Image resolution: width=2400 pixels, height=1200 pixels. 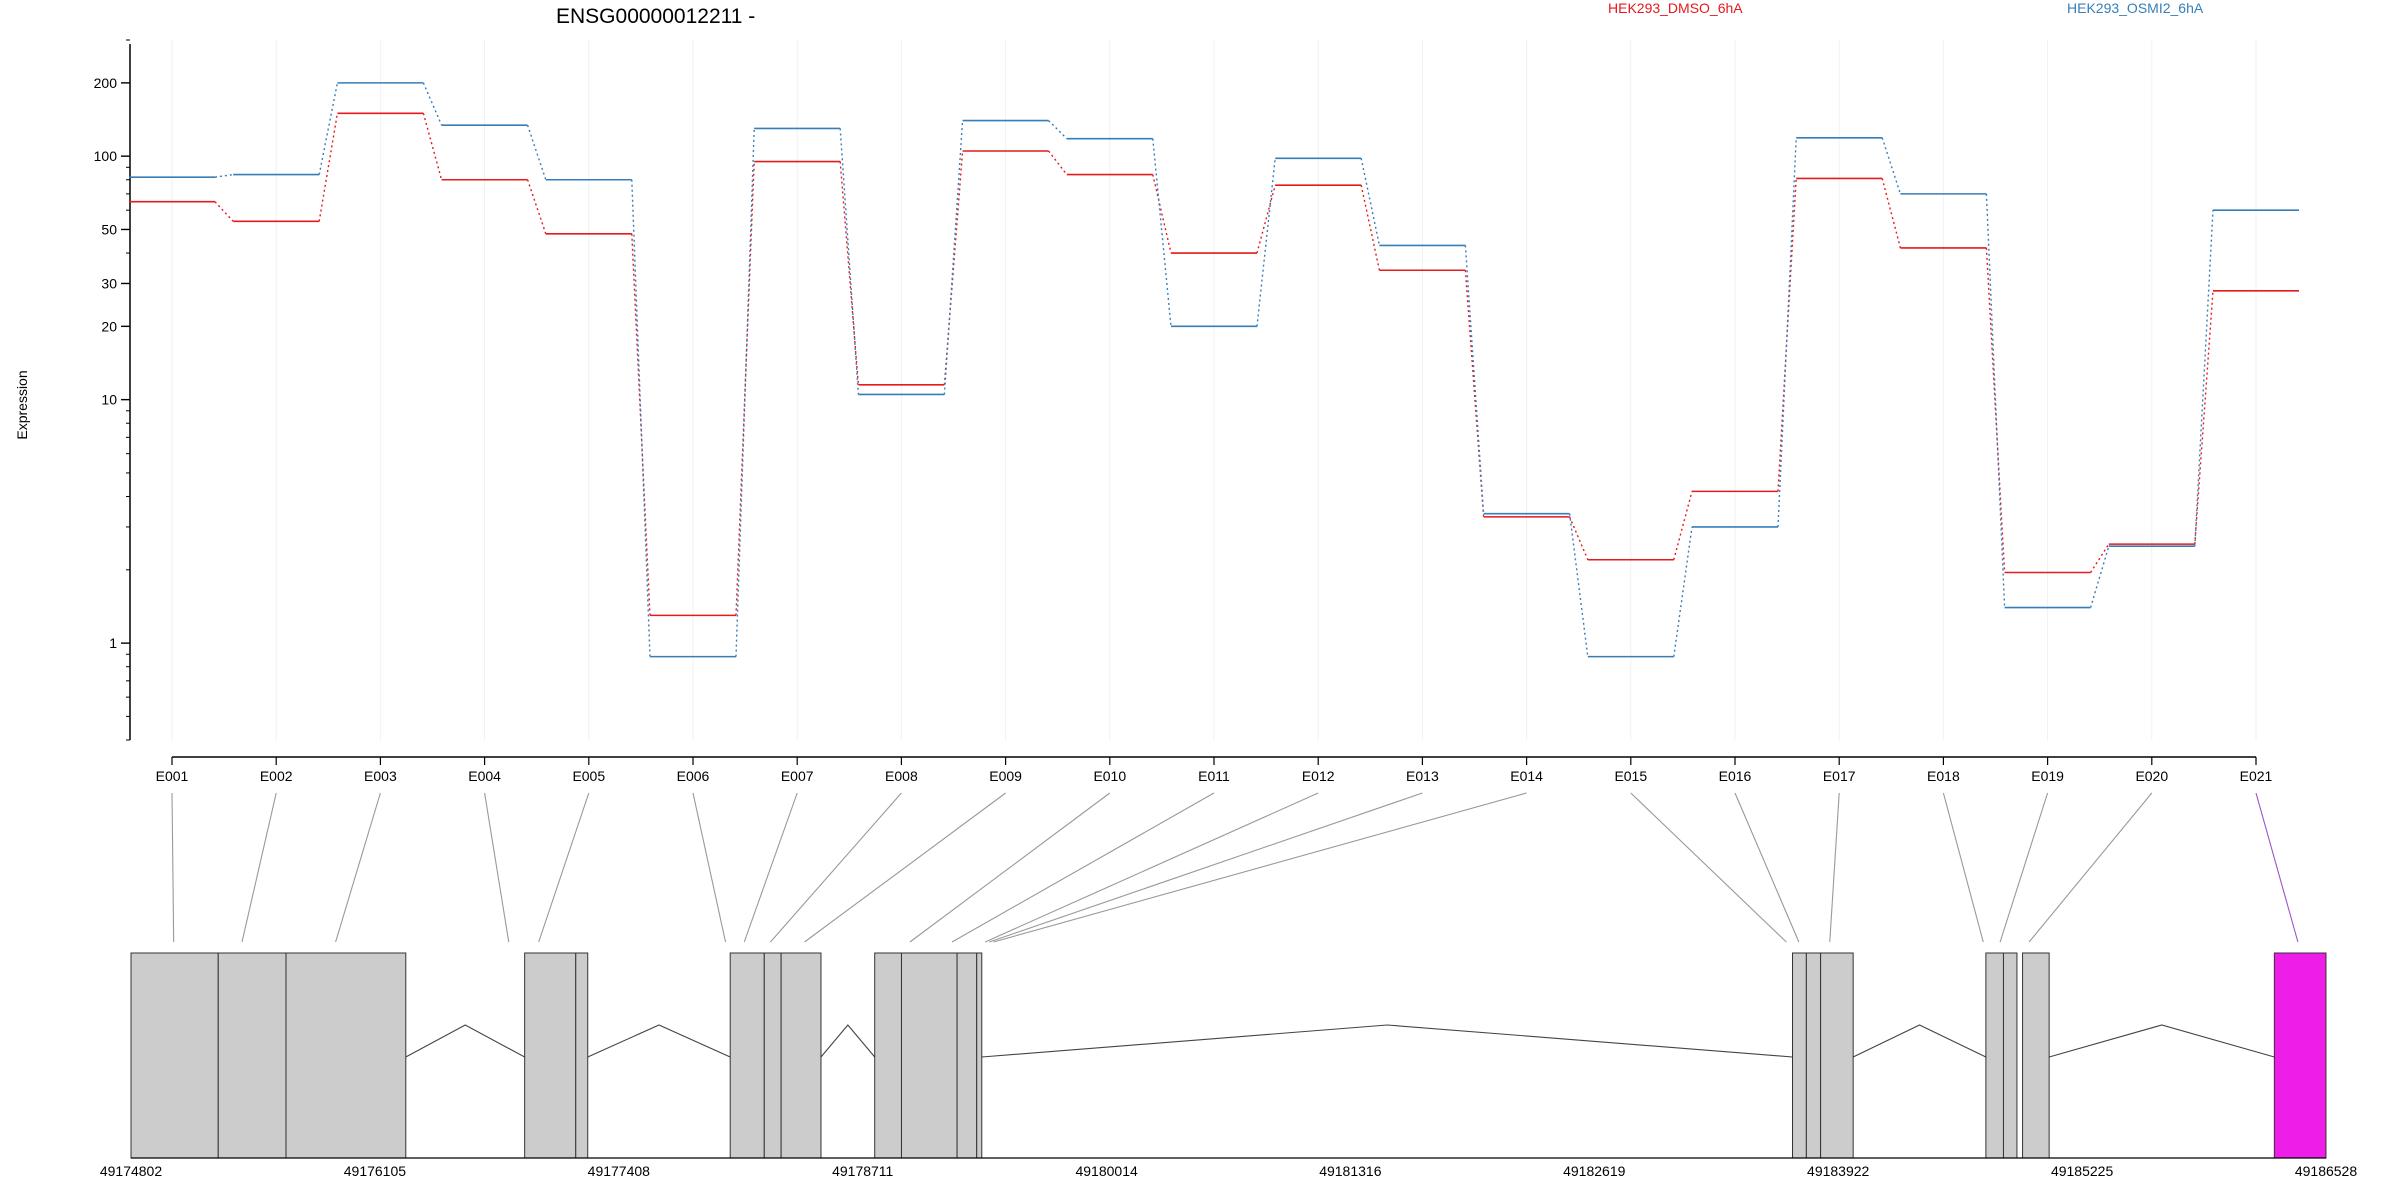 I want to click on x-tick-label: E004, so click(x=484, y=776).